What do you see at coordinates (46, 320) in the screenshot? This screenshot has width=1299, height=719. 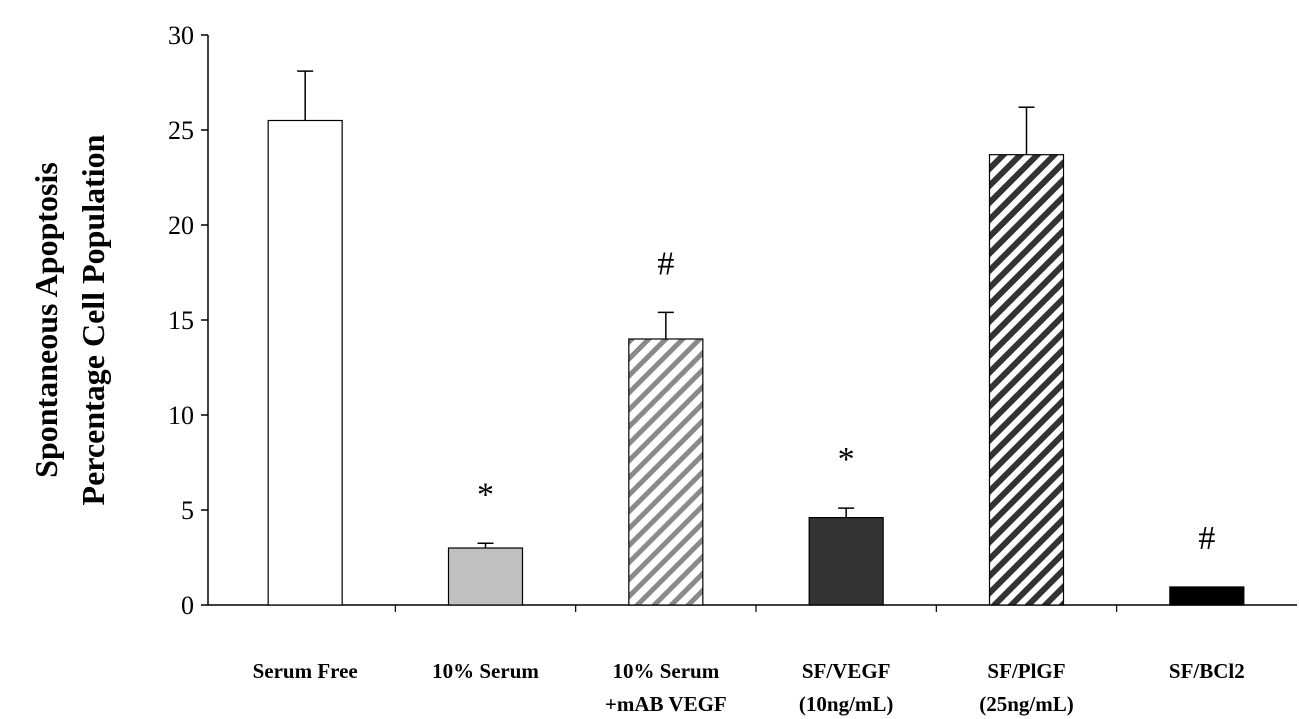 I see `y-axis-title-line: Spontaneous Apoptosis` at bounding box center [46, 320].